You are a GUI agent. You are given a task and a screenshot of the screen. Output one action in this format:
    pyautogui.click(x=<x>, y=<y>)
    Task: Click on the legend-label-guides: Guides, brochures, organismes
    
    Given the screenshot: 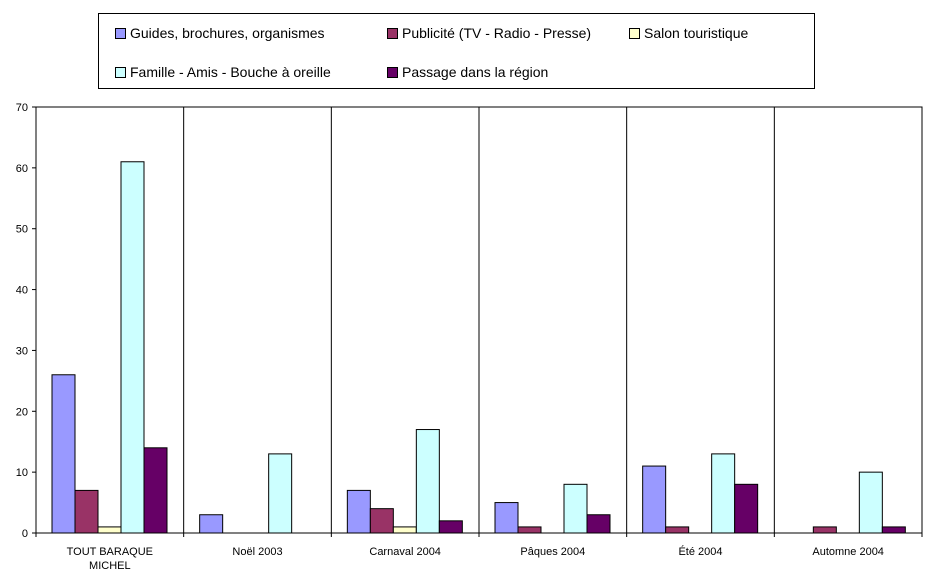 What is the action you would take?
    pyautogui.click(x=227, y=33)
    